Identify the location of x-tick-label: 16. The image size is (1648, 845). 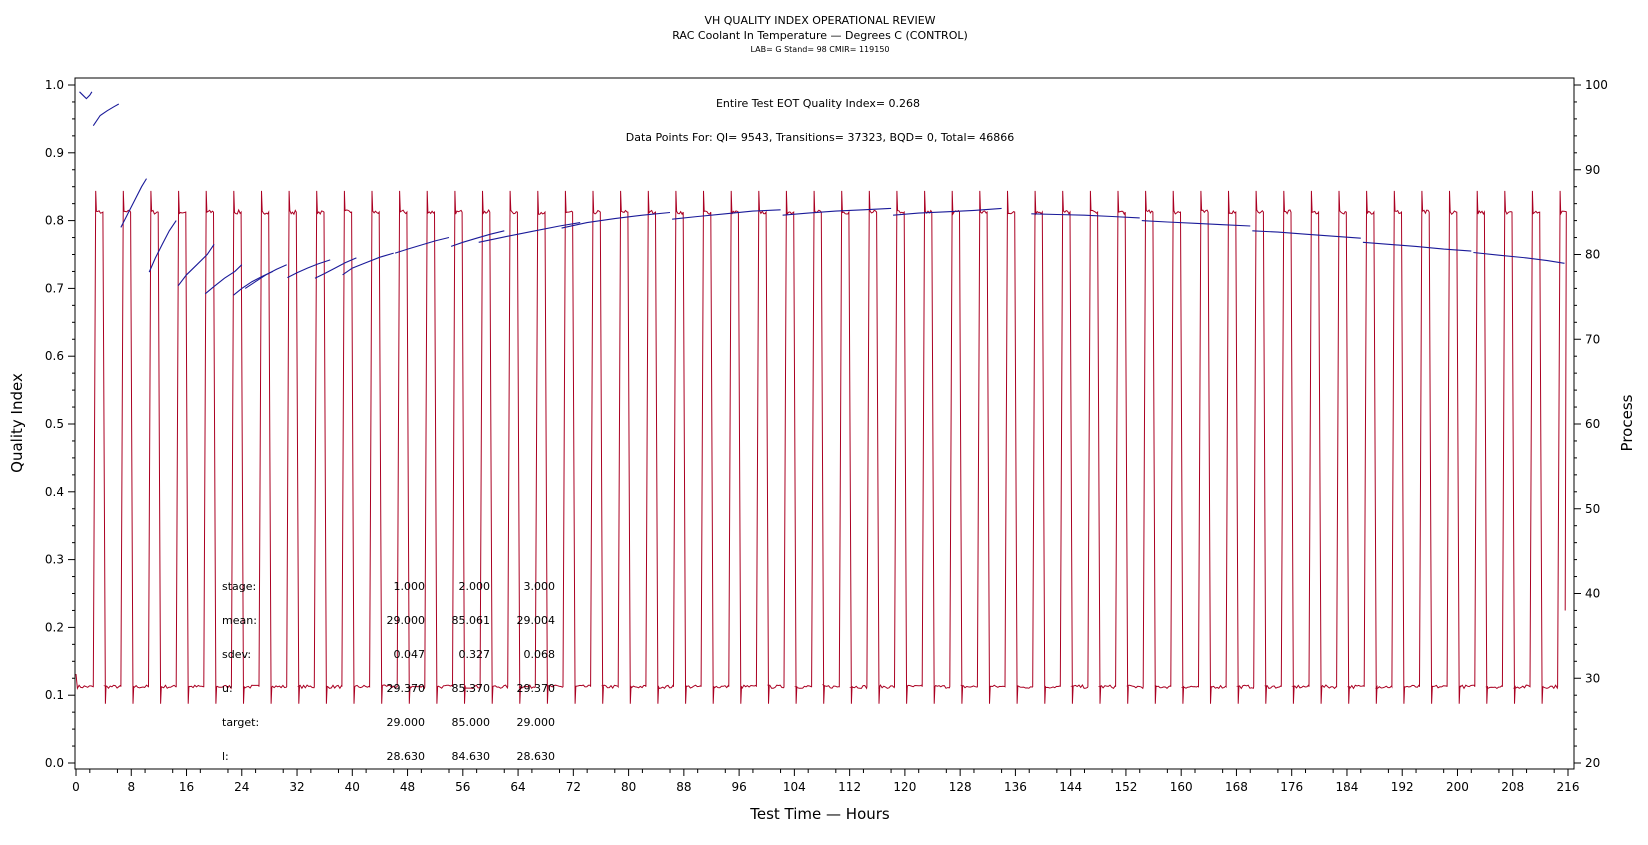
(186, 787).